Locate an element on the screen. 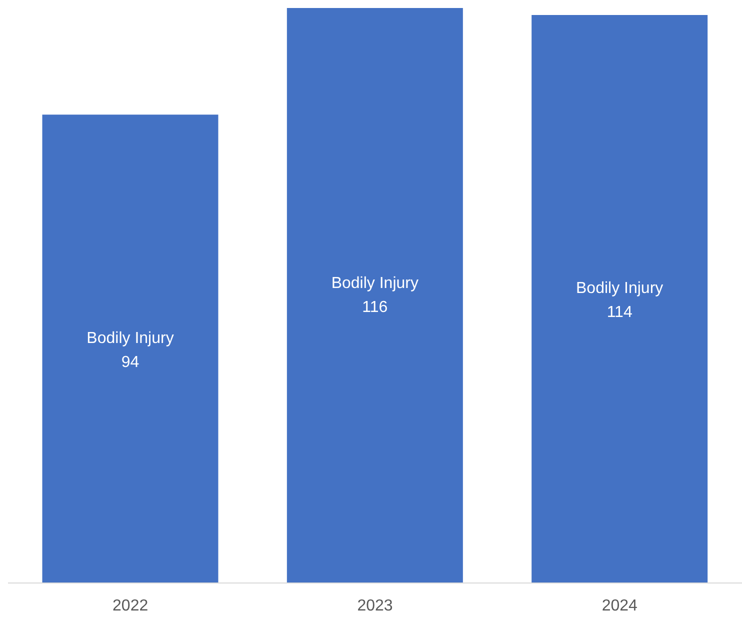 The height and width of the screenshot is (623, 742). x-tick-label: 2024 is located at coordinates (620, 605).